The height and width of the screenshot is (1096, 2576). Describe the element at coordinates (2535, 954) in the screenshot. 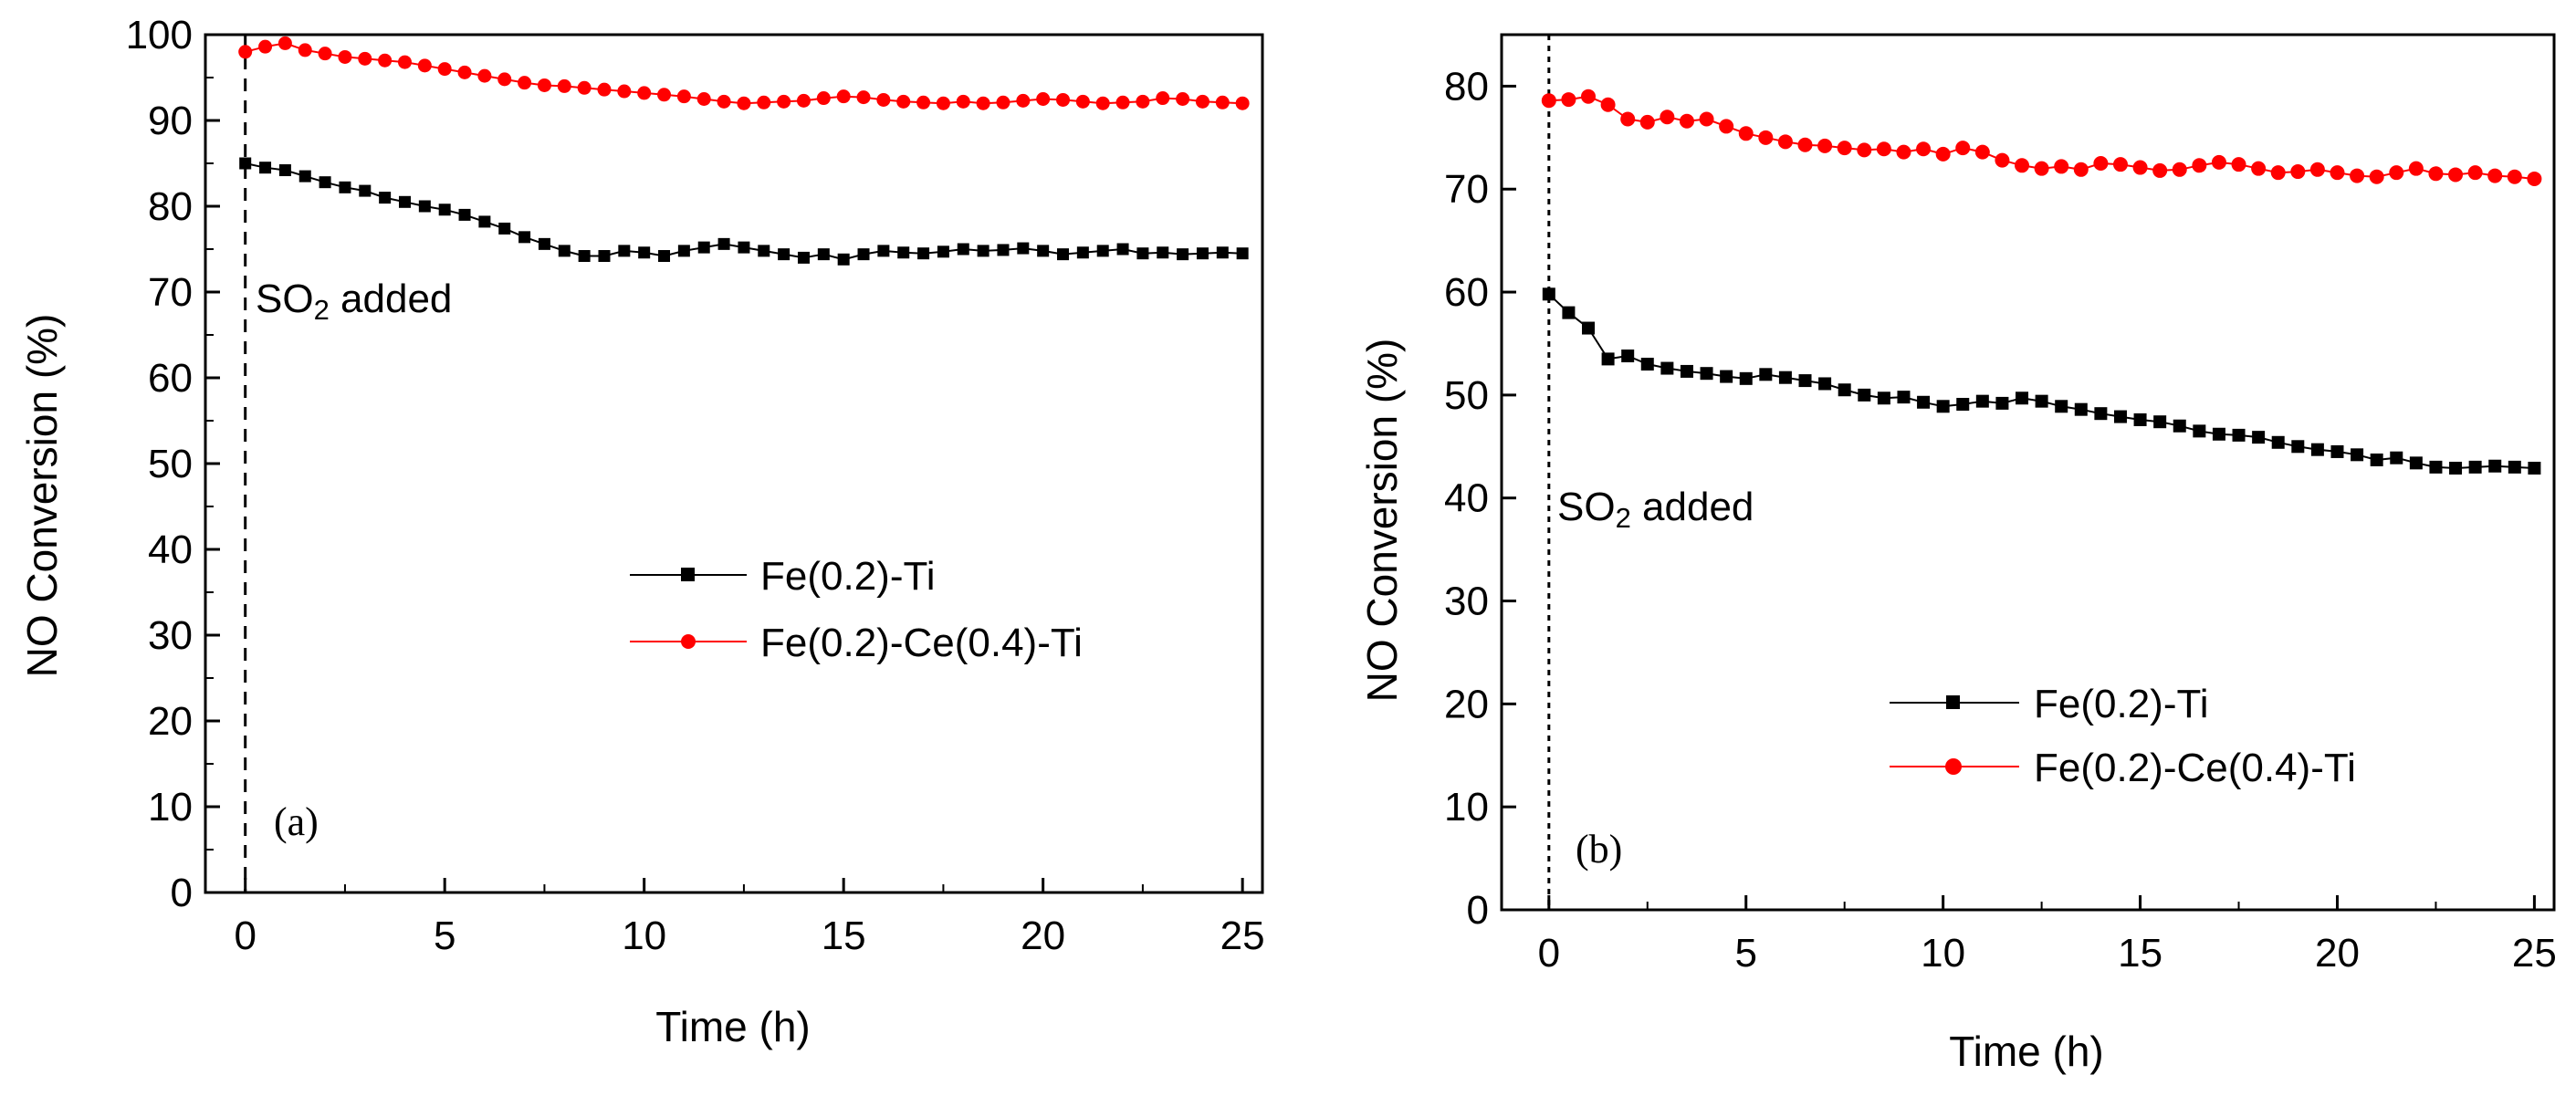

I see `x-tick-label-b-5: 25` at that location.